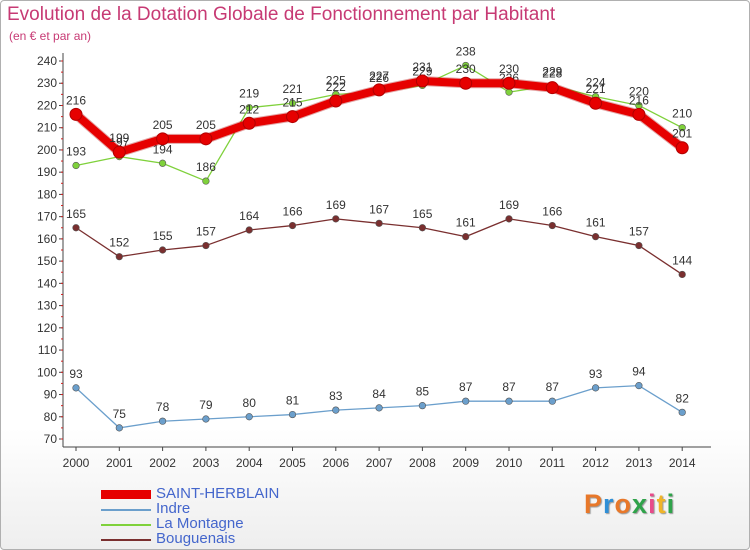 The height and width of the screenshot is (550, 750). Describe the element at coordinates (162, 463) in the screenshot. I see `x-tick-label: 2002` at that location.